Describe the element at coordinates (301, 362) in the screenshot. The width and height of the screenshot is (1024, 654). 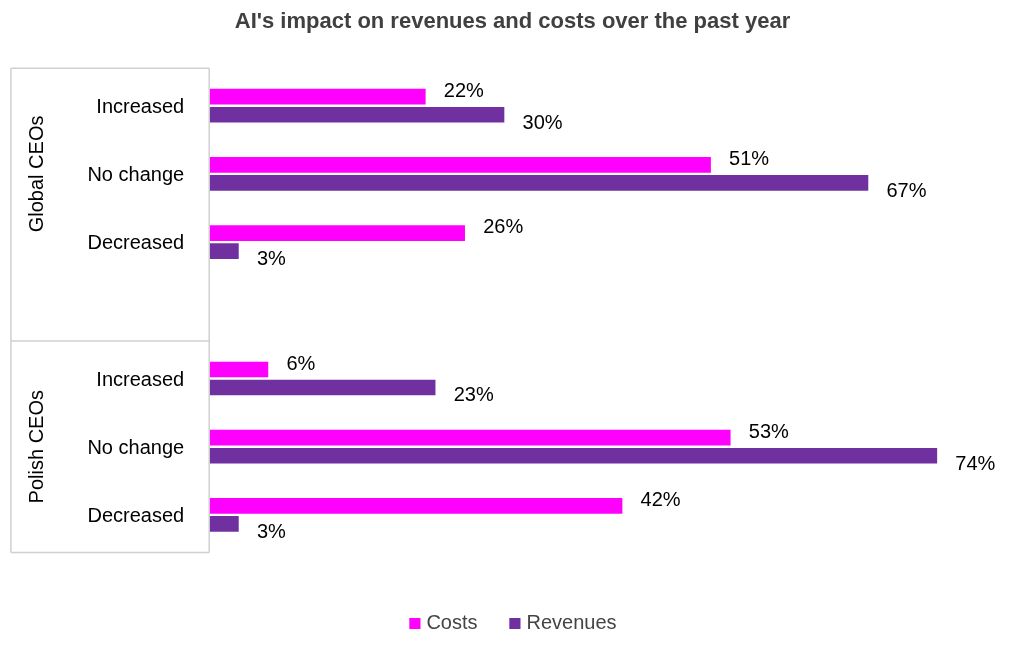
I see `data-label: 6%` at that location.